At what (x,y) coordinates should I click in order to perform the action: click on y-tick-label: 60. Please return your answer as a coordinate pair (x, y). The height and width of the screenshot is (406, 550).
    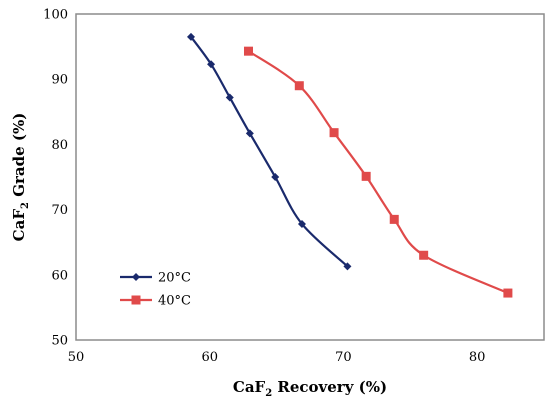
    Looking at the image, I should click on (59, 275).